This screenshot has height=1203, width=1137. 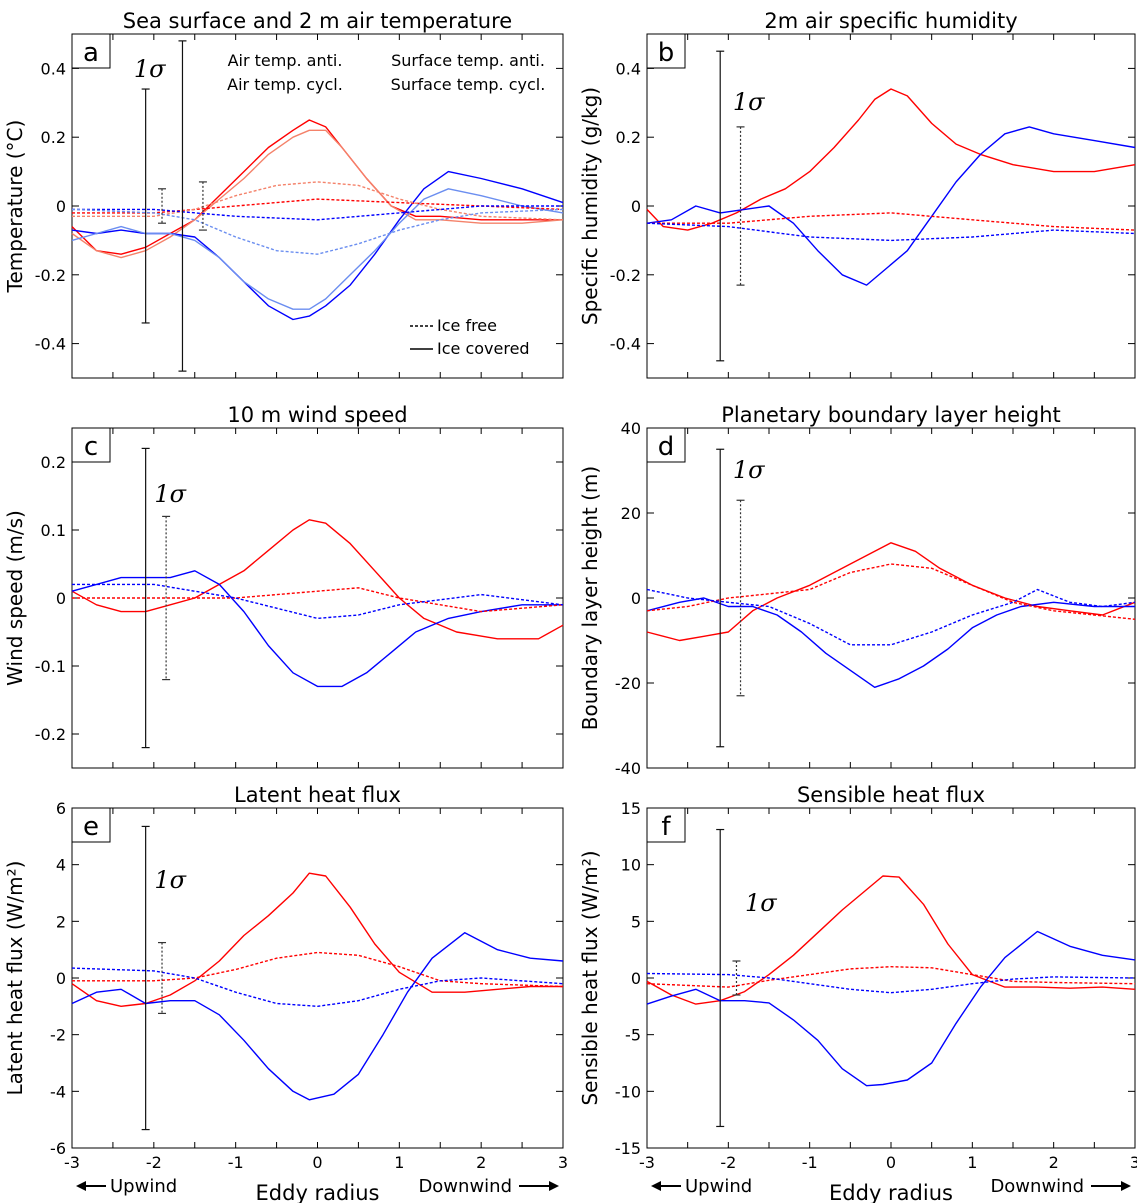 I want to click on y-tick-label: 0.1, so click(x=53, y=530).